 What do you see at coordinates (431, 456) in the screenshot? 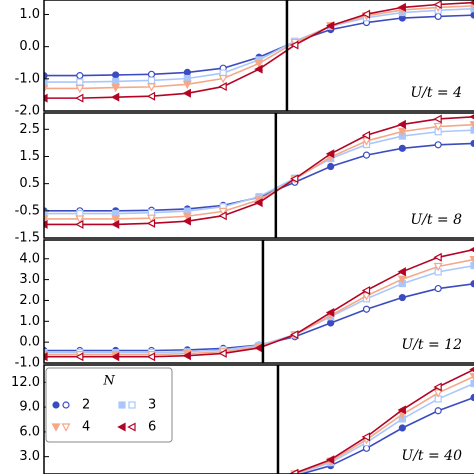
I see `annotation: U/t = 40` at bounding box center [431, 456].